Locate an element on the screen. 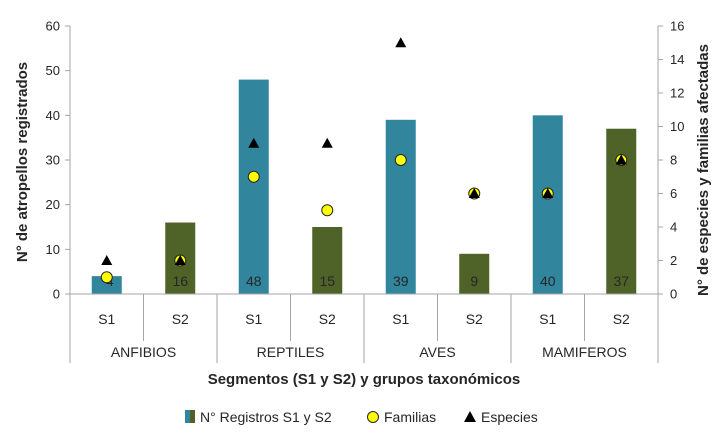  y-tick-label: 0 is located at coordinates (56, 294).